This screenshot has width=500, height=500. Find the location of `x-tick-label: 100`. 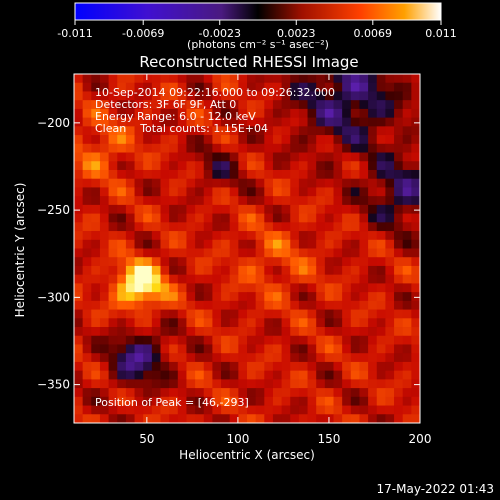

x-tick-label: 100 is located at coordinates (237, 439).